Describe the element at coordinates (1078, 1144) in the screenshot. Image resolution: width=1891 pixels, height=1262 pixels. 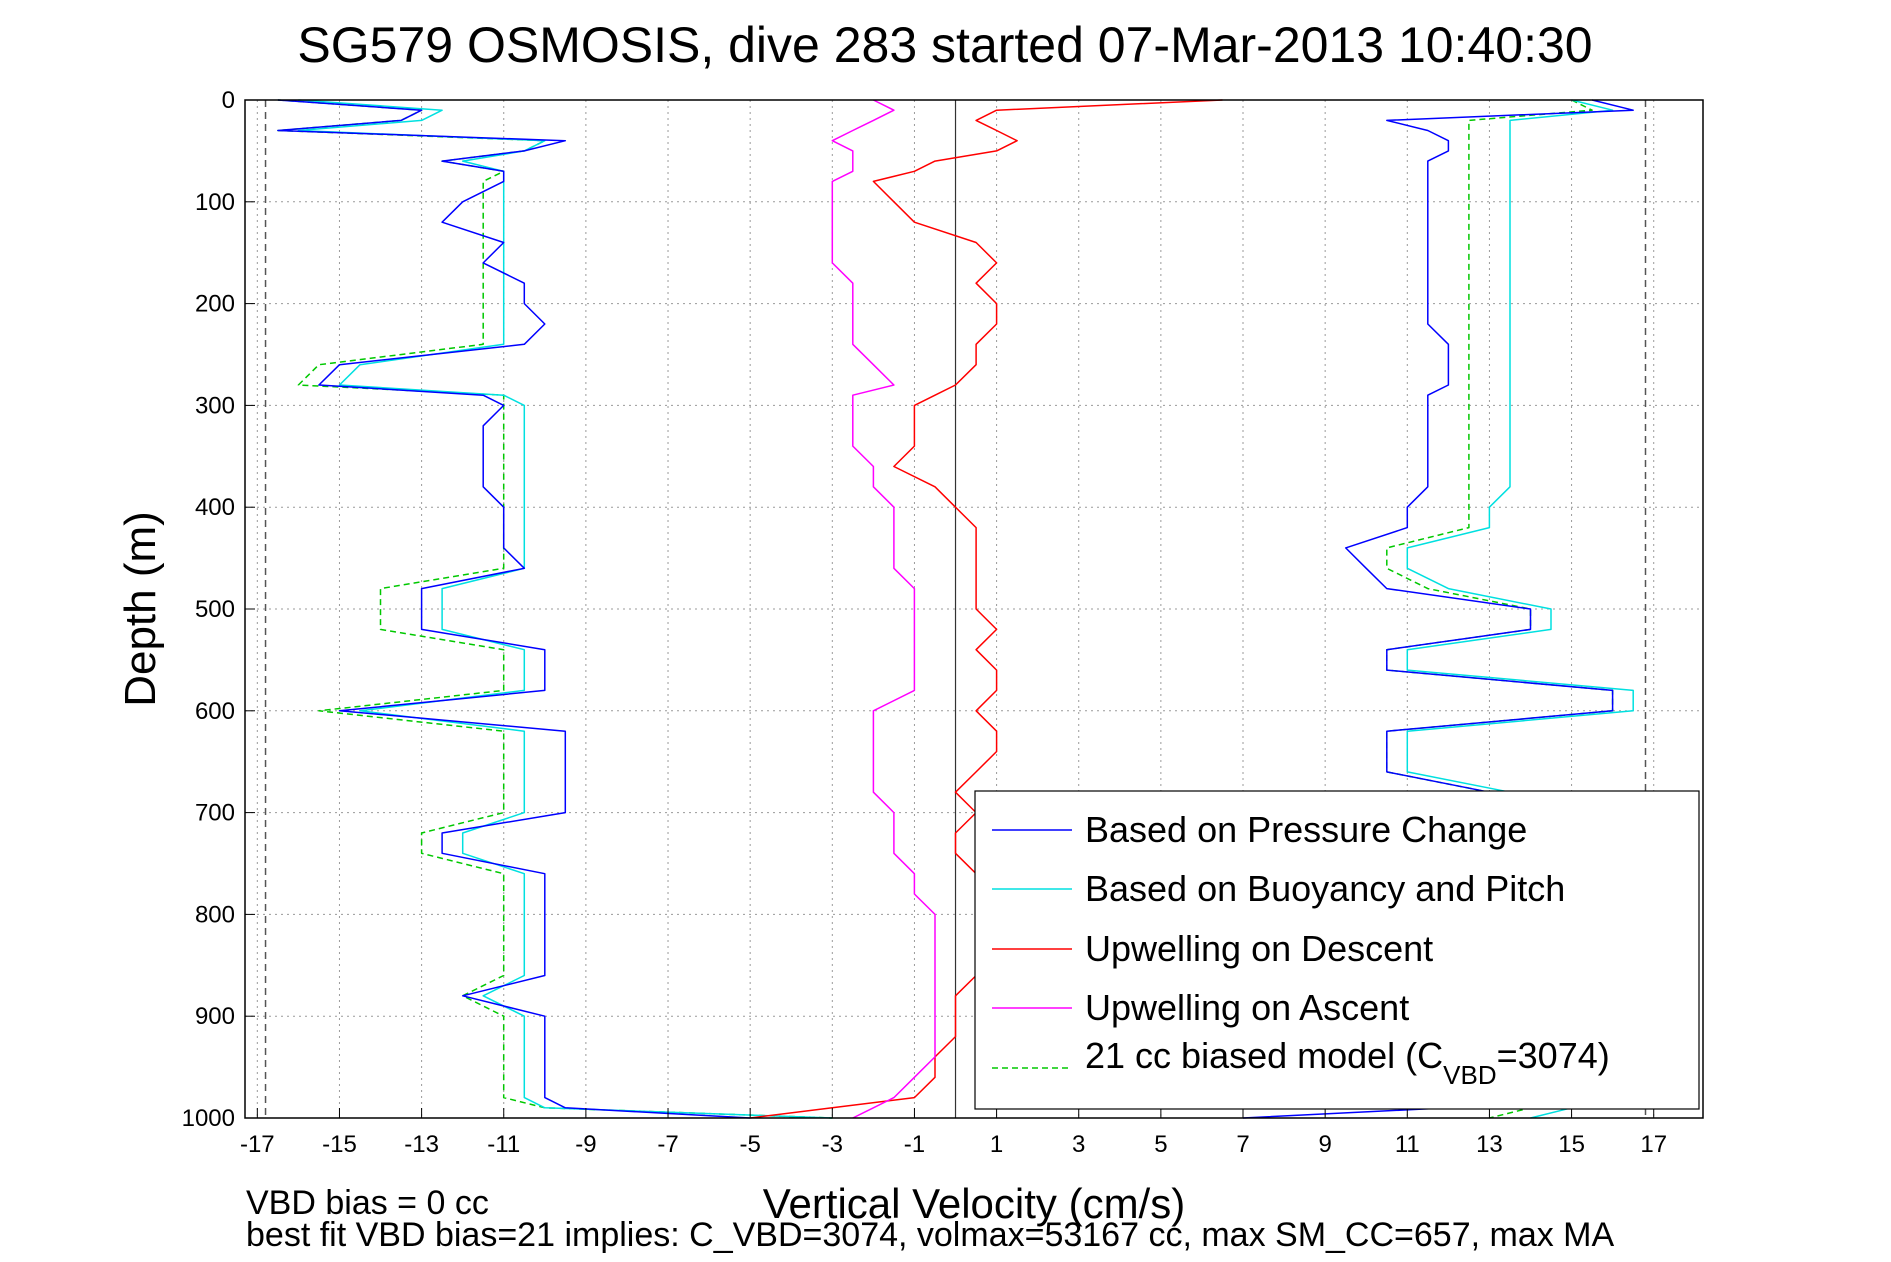
I see `x-tick-label: 3` at that location.